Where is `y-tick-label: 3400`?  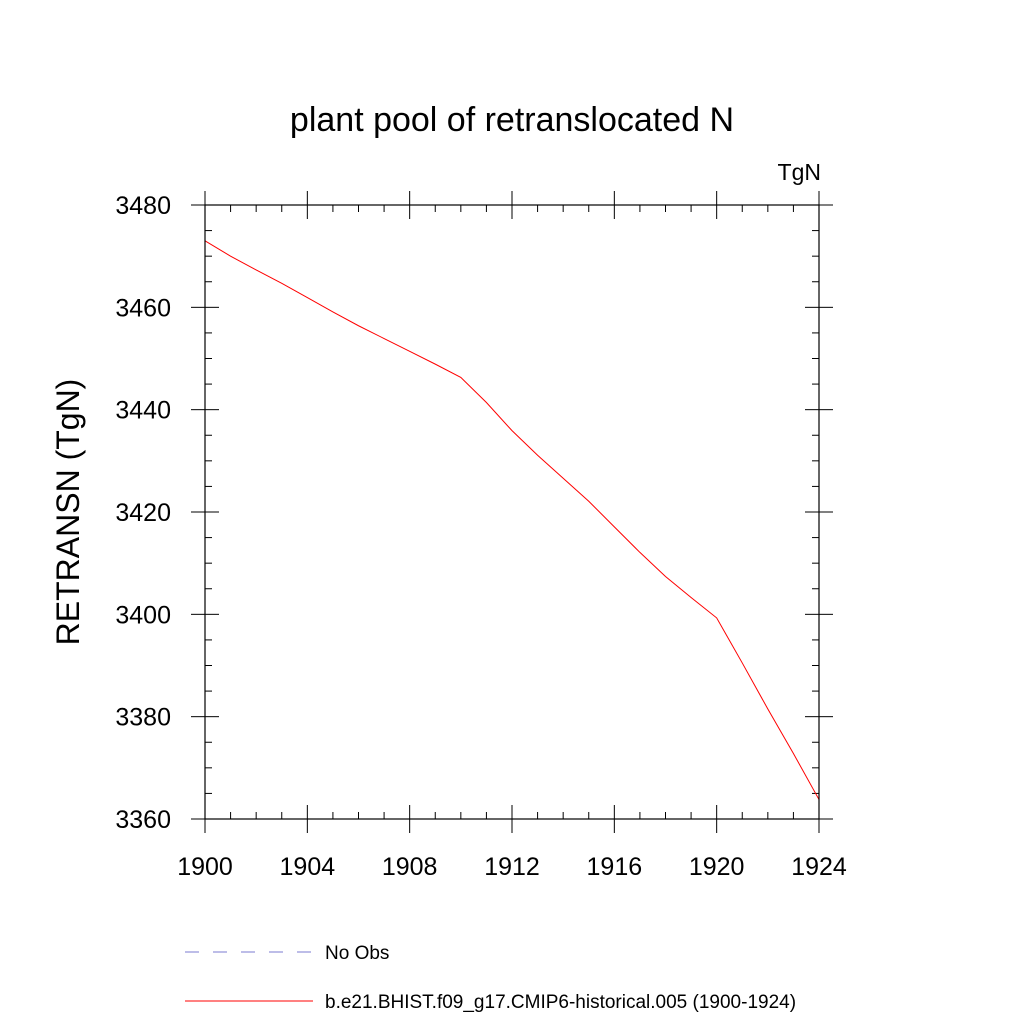
y-tick-label: 3400 is located at coordinates (143, 615).